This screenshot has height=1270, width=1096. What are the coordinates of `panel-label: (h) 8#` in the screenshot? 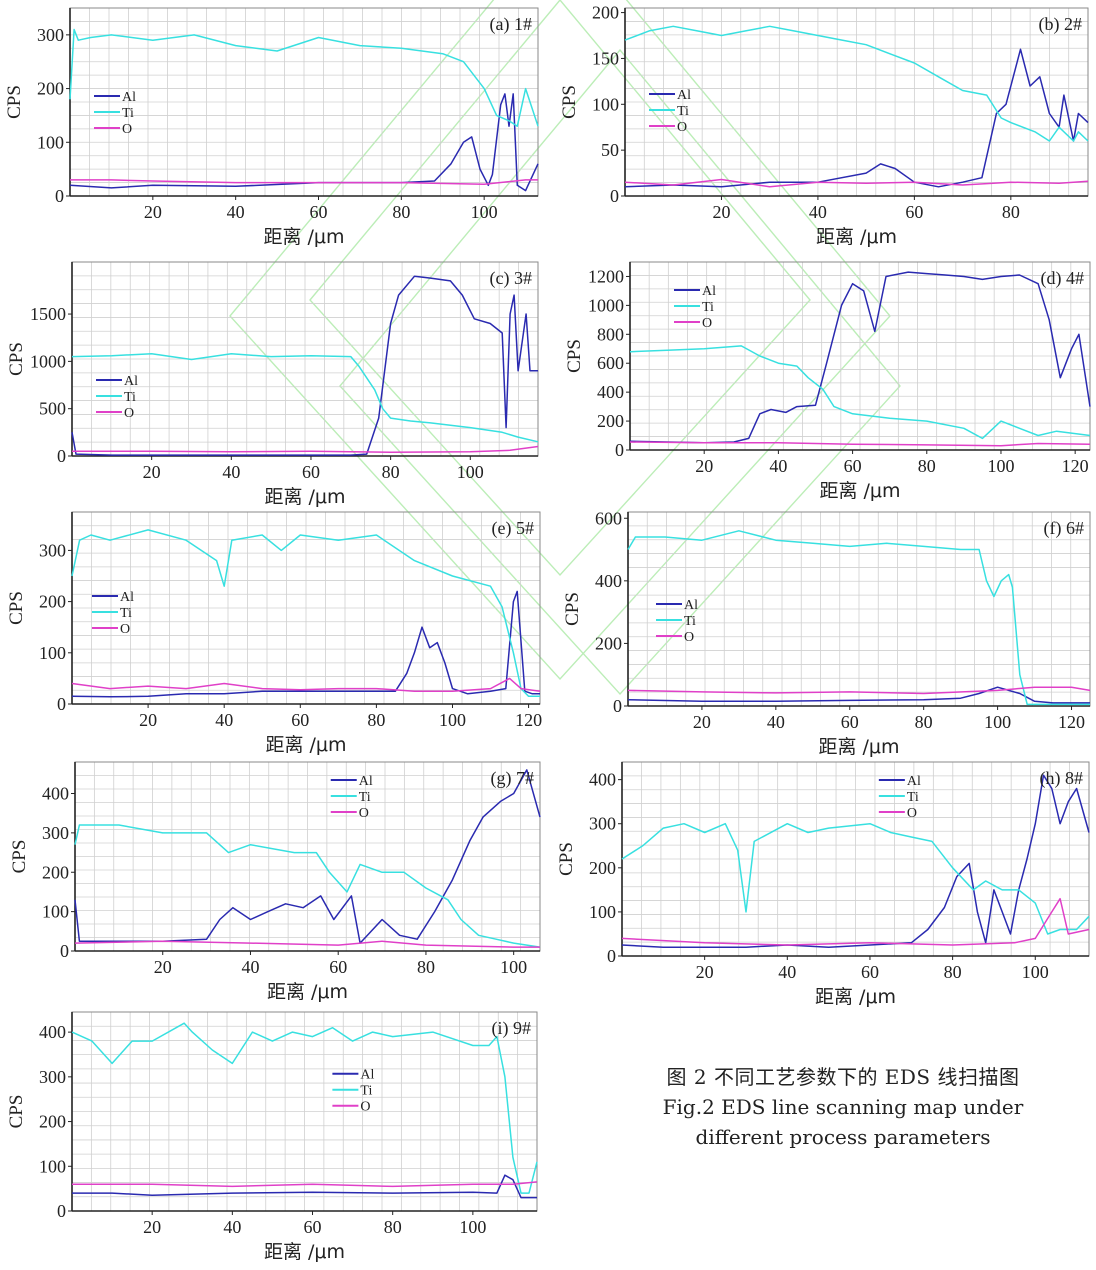 It's located at (1062, 778).